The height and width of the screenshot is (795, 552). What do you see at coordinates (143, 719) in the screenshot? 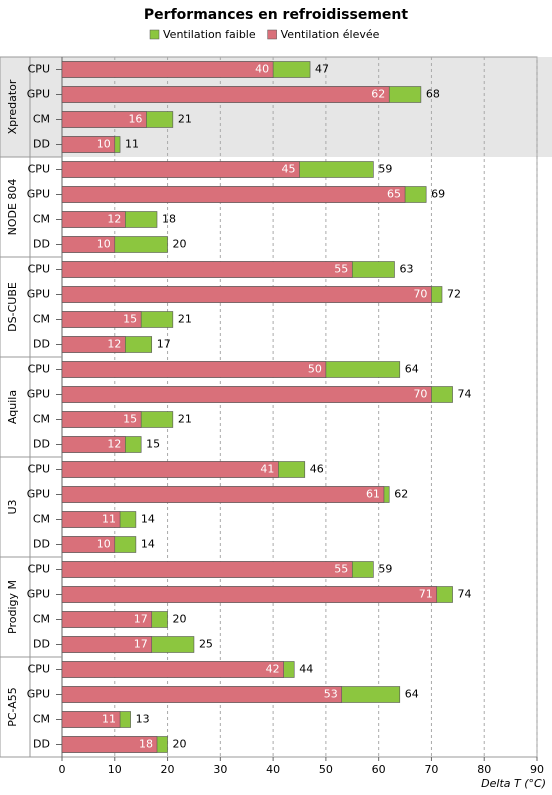
I see `value-label: 13` at bounding box center [143, 719].